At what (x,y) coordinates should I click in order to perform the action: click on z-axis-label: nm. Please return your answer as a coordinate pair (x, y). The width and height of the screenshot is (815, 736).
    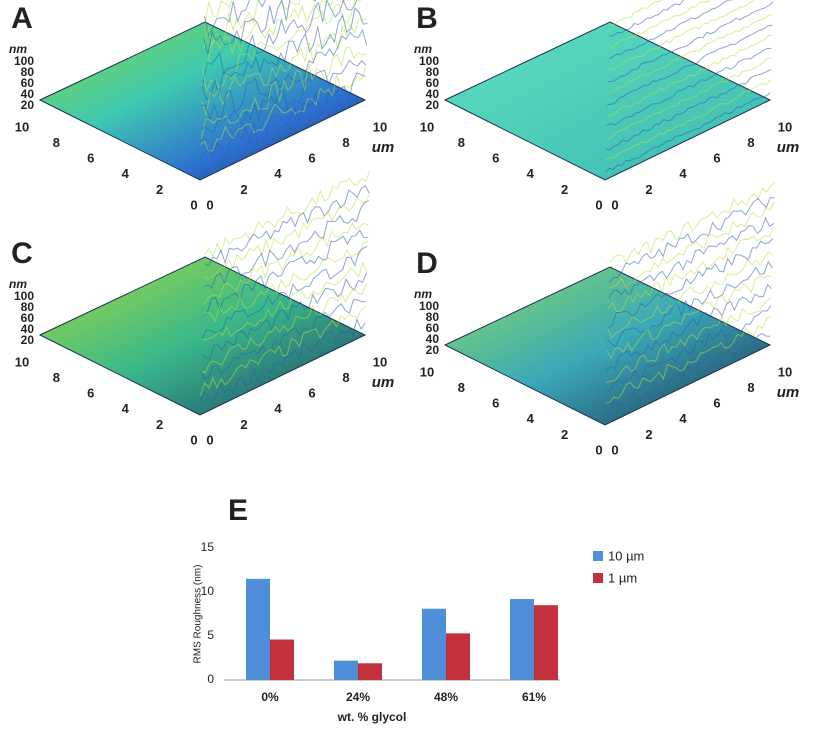
    Looking at the image, I should click on (423, 294).